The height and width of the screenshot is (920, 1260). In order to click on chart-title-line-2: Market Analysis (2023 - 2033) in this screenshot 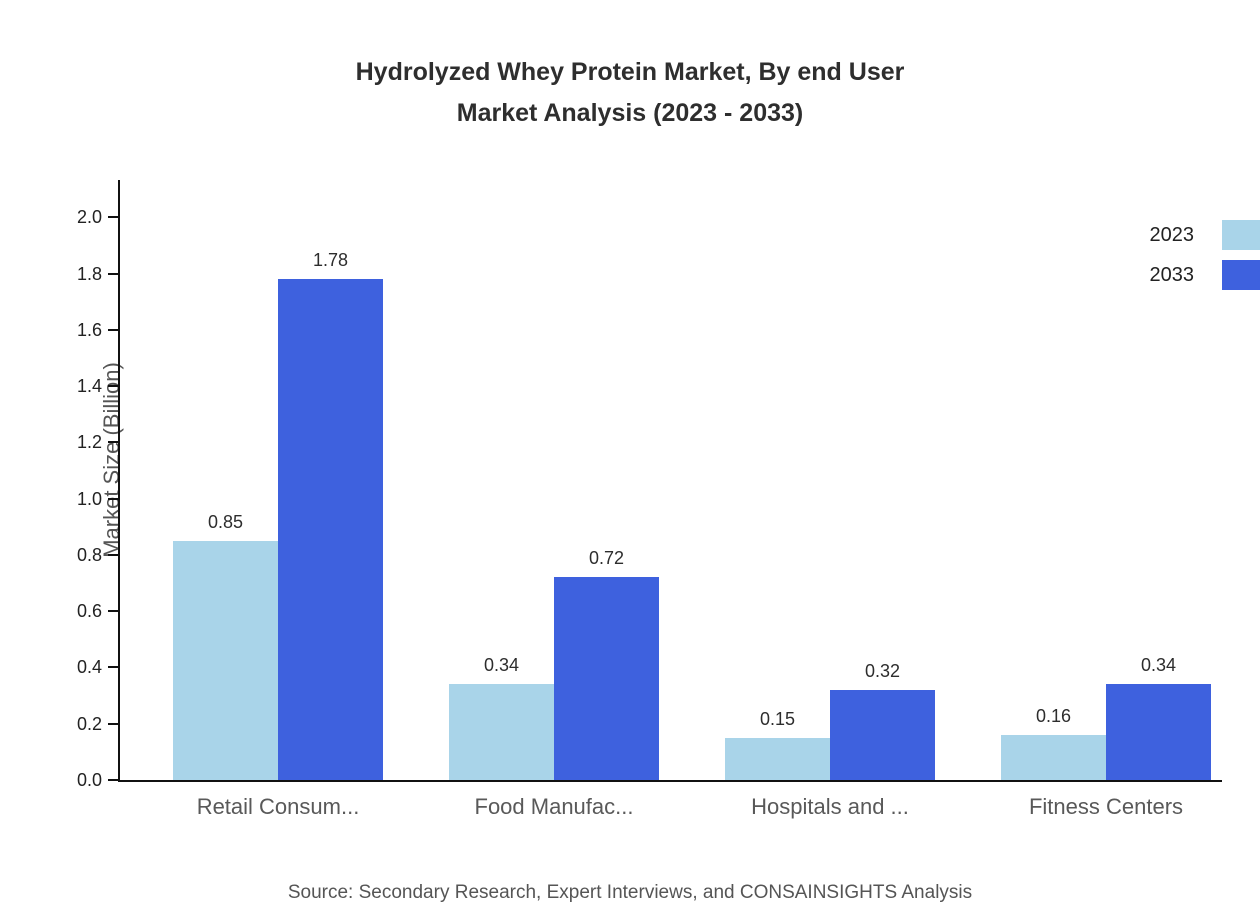, I will do `click(630, 113)`.